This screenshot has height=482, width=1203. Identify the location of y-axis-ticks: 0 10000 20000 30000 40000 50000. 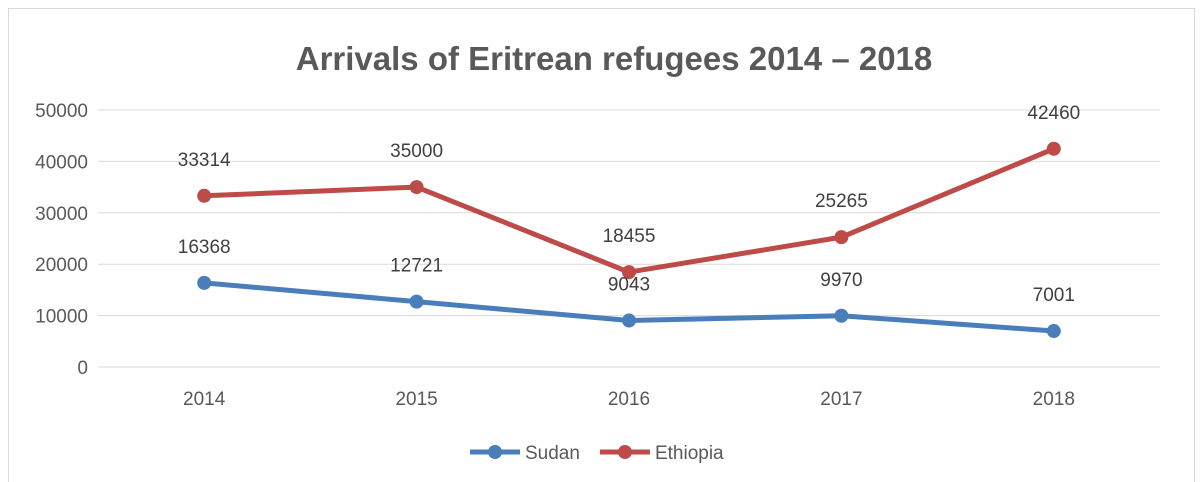
(61, 240).